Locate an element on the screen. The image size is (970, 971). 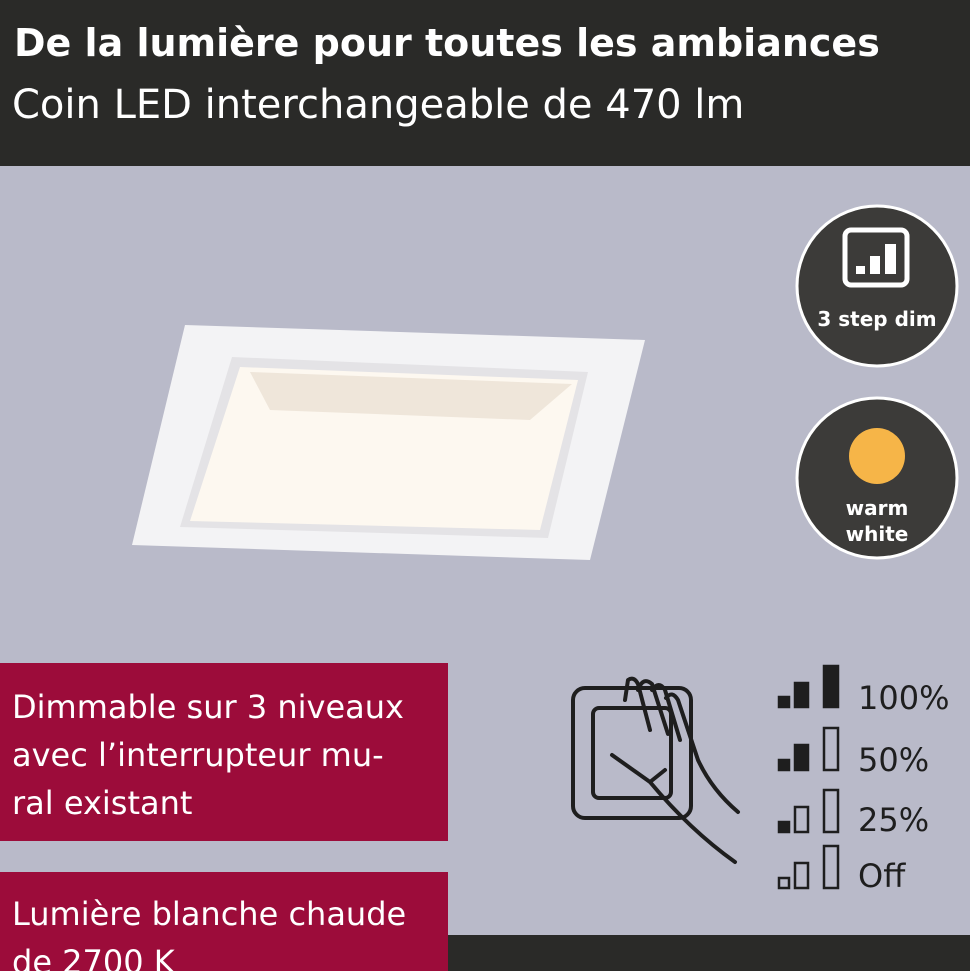
dim-level: 25% is located at coordinates (893, 820).